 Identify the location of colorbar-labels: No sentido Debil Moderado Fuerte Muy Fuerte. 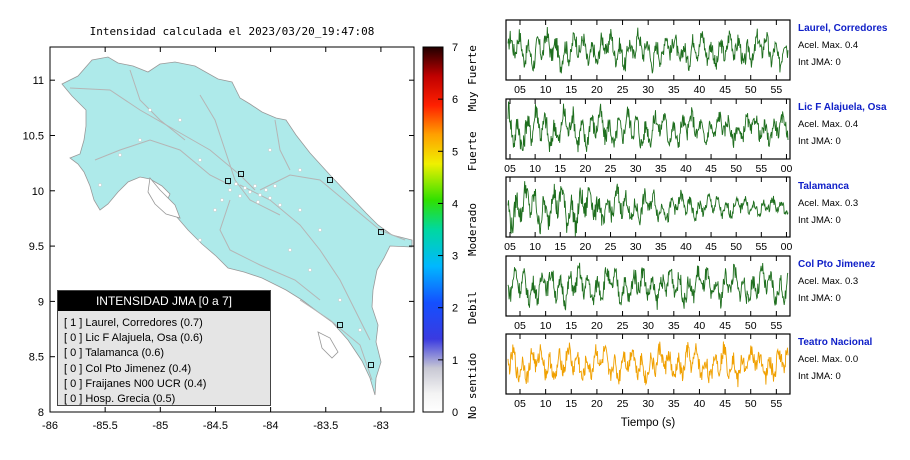
(472, 232).